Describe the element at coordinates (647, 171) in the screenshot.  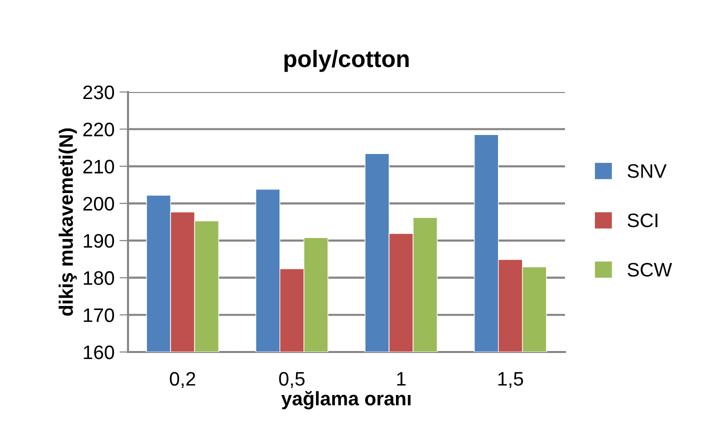
I see `legend-label: SNV` at that location.